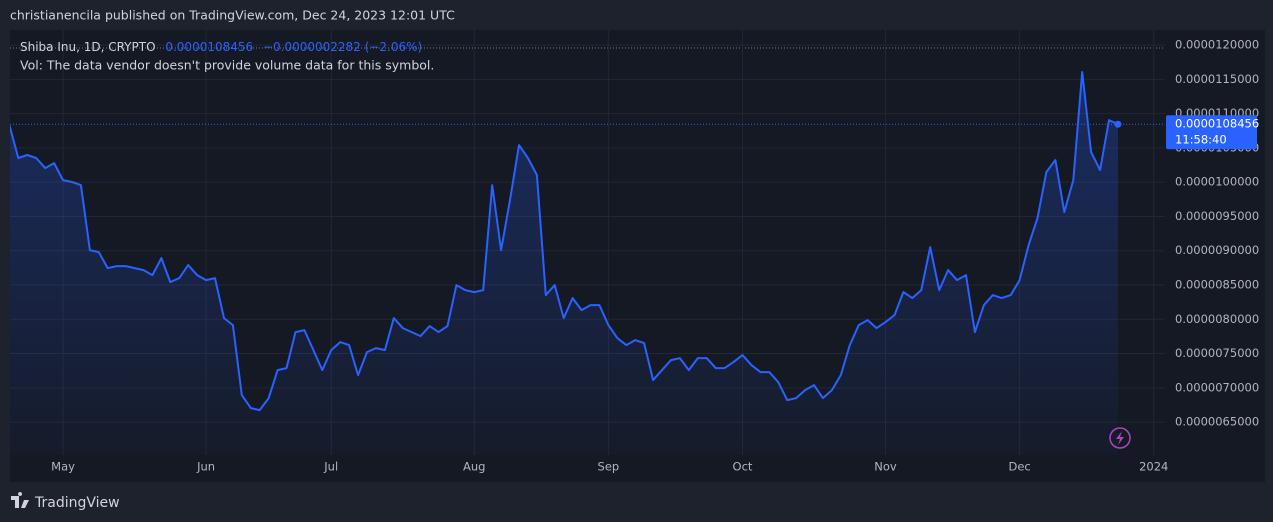 This screenshot has width=1273, height=522. What do you see at coordinates (1118, 124) in the screenshot?
I see `last-point` at bounding box center [1118, 124].